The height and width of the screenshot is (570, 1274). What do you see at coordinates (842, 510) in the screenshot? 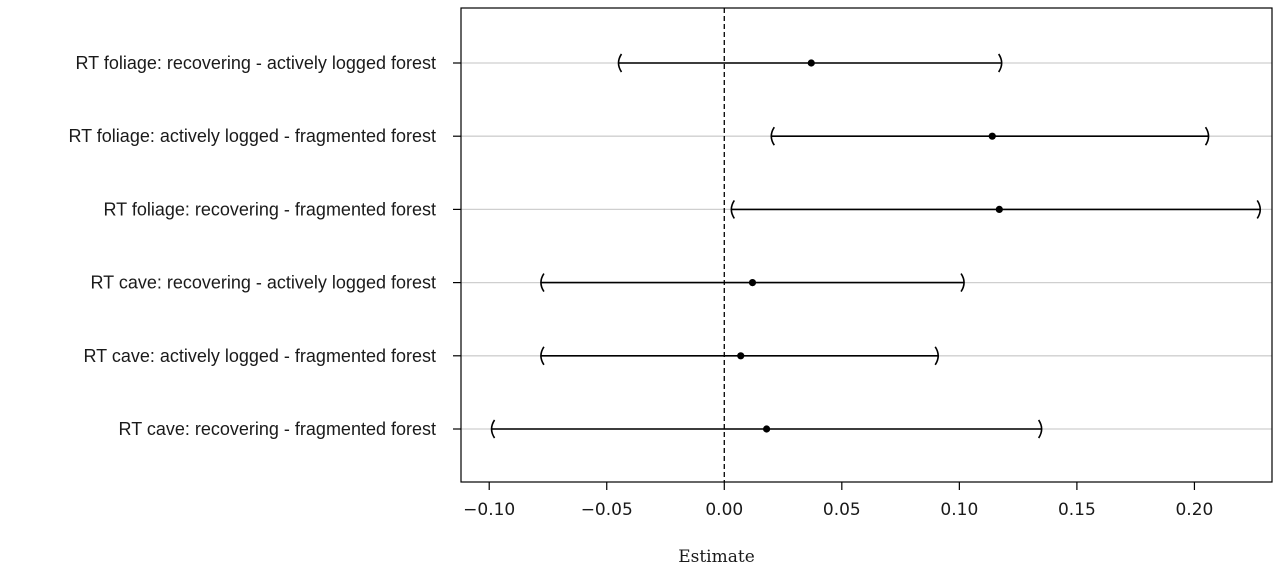
I see `x-tick-label: 0.05` at bounding box center [842, 510].